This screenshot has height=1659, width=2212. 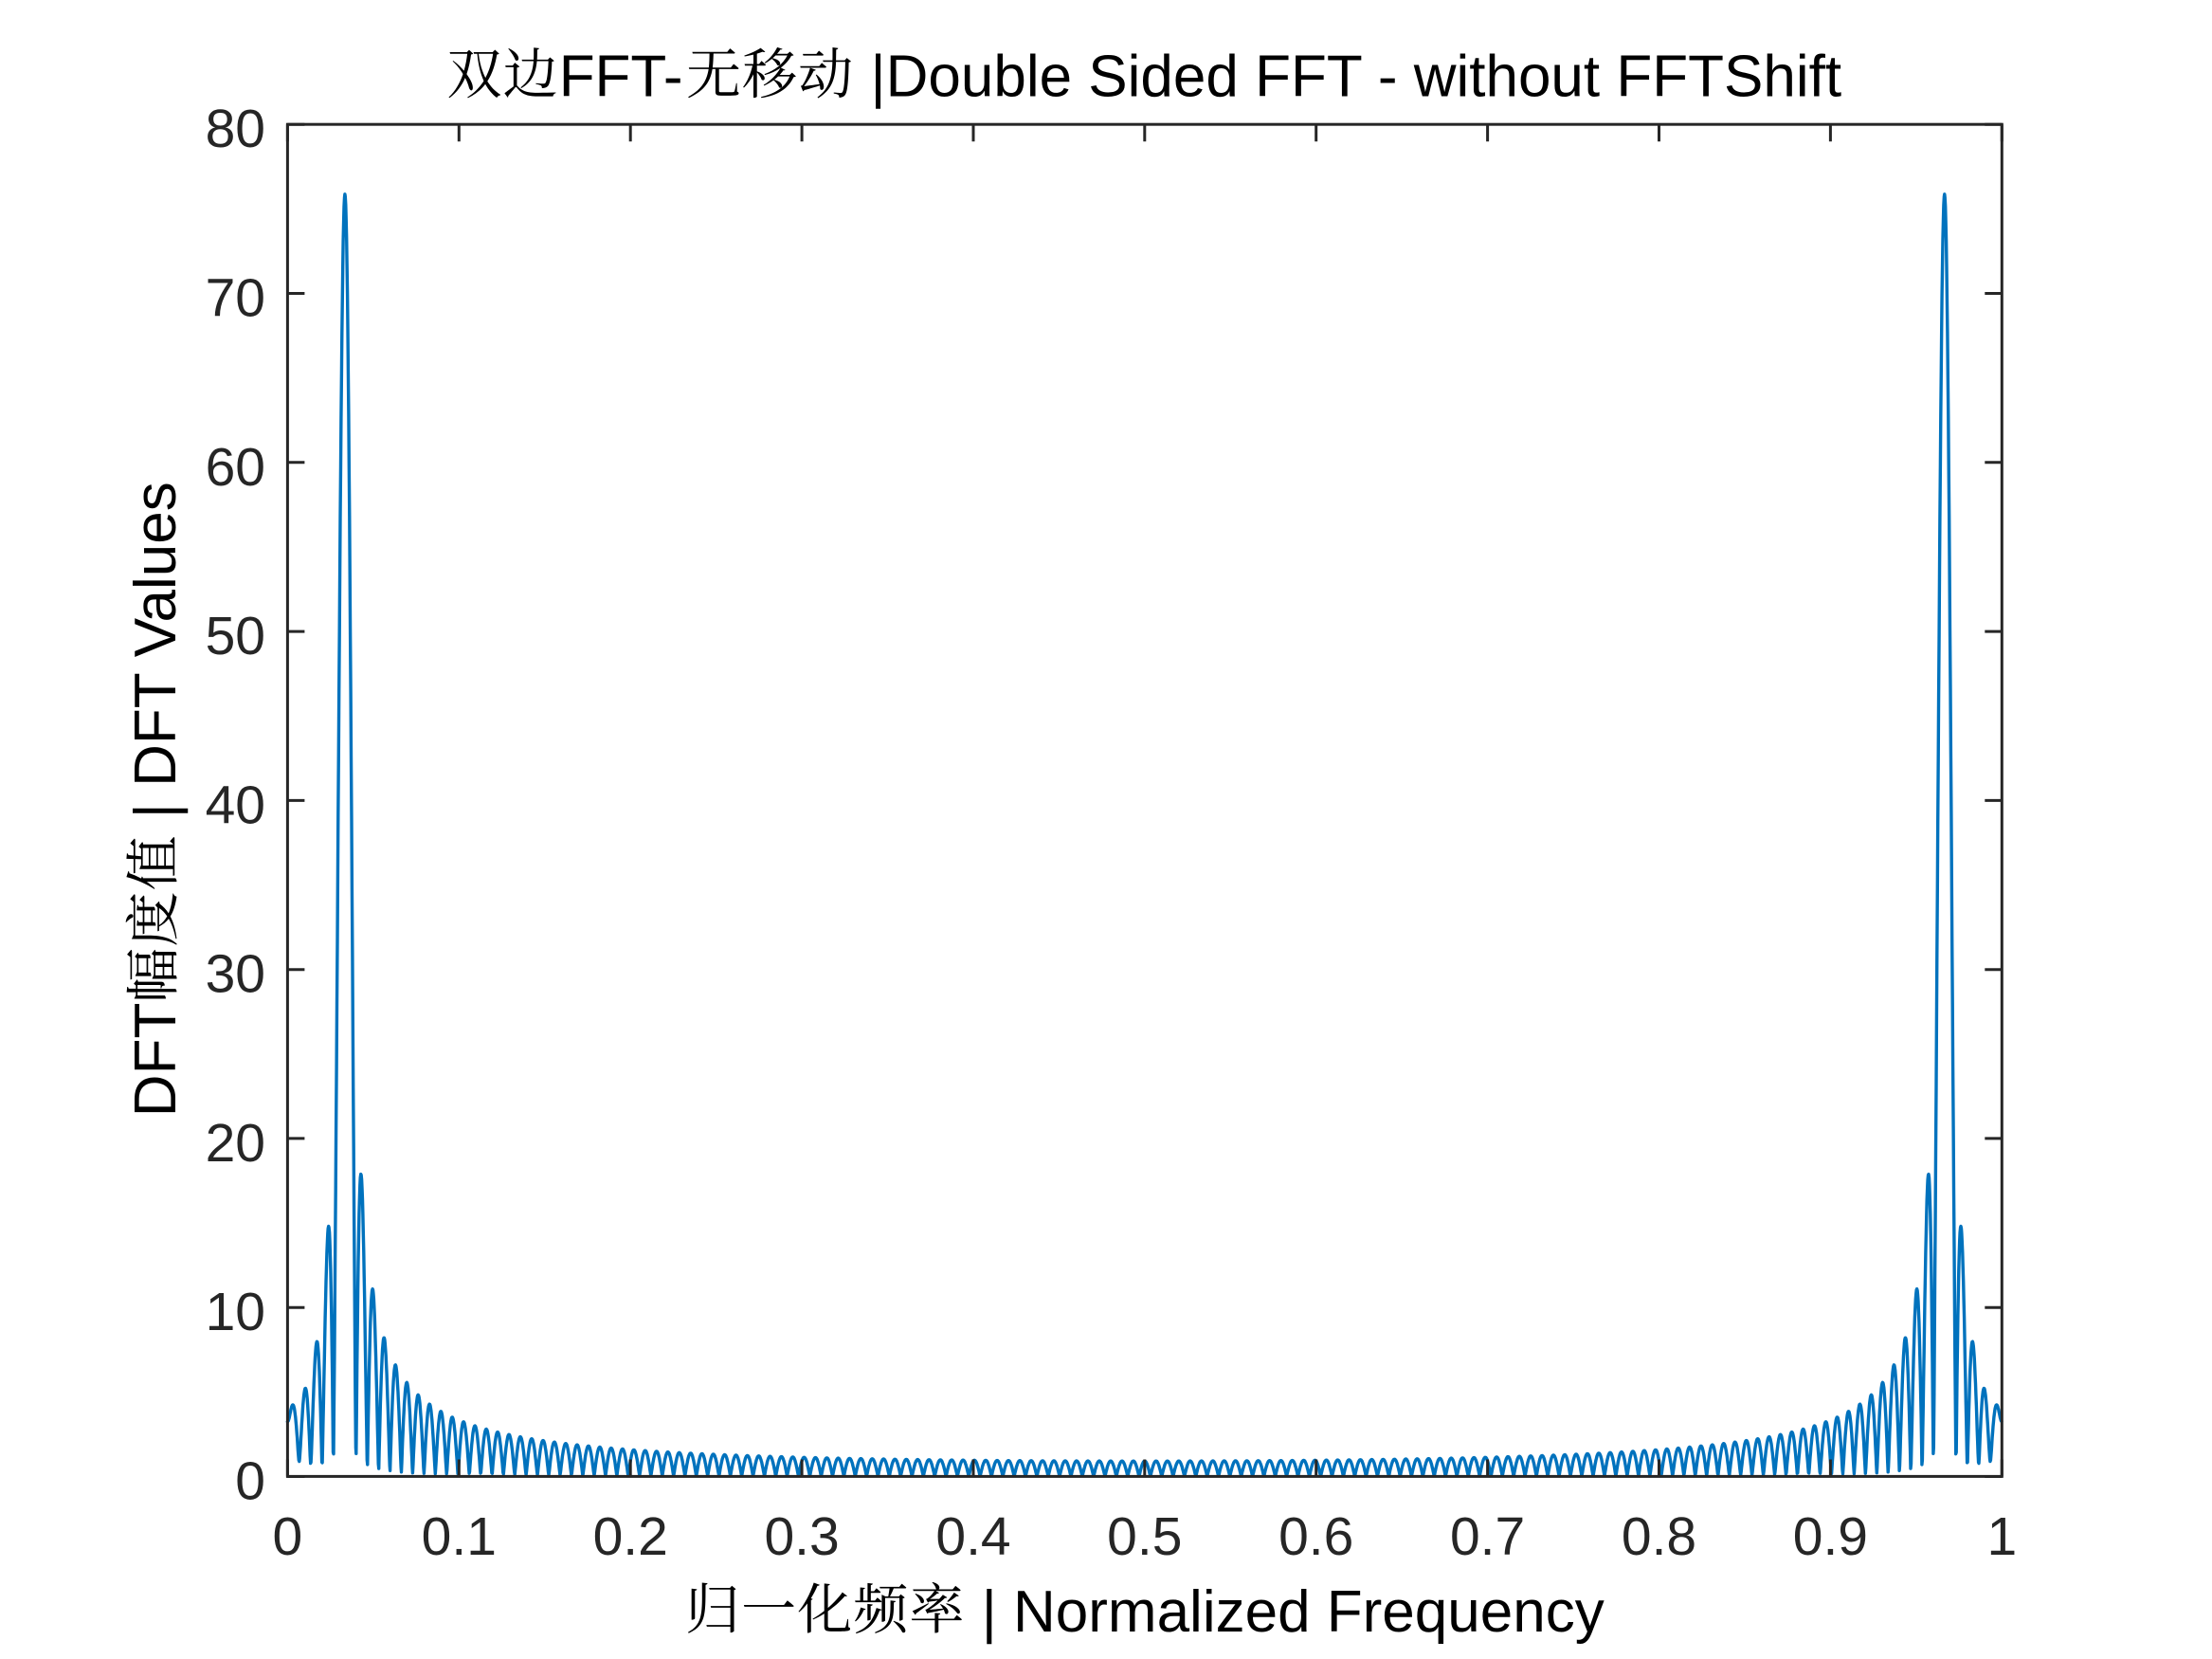 I want to click on svg-text: 80, so click(x=236, y=129).